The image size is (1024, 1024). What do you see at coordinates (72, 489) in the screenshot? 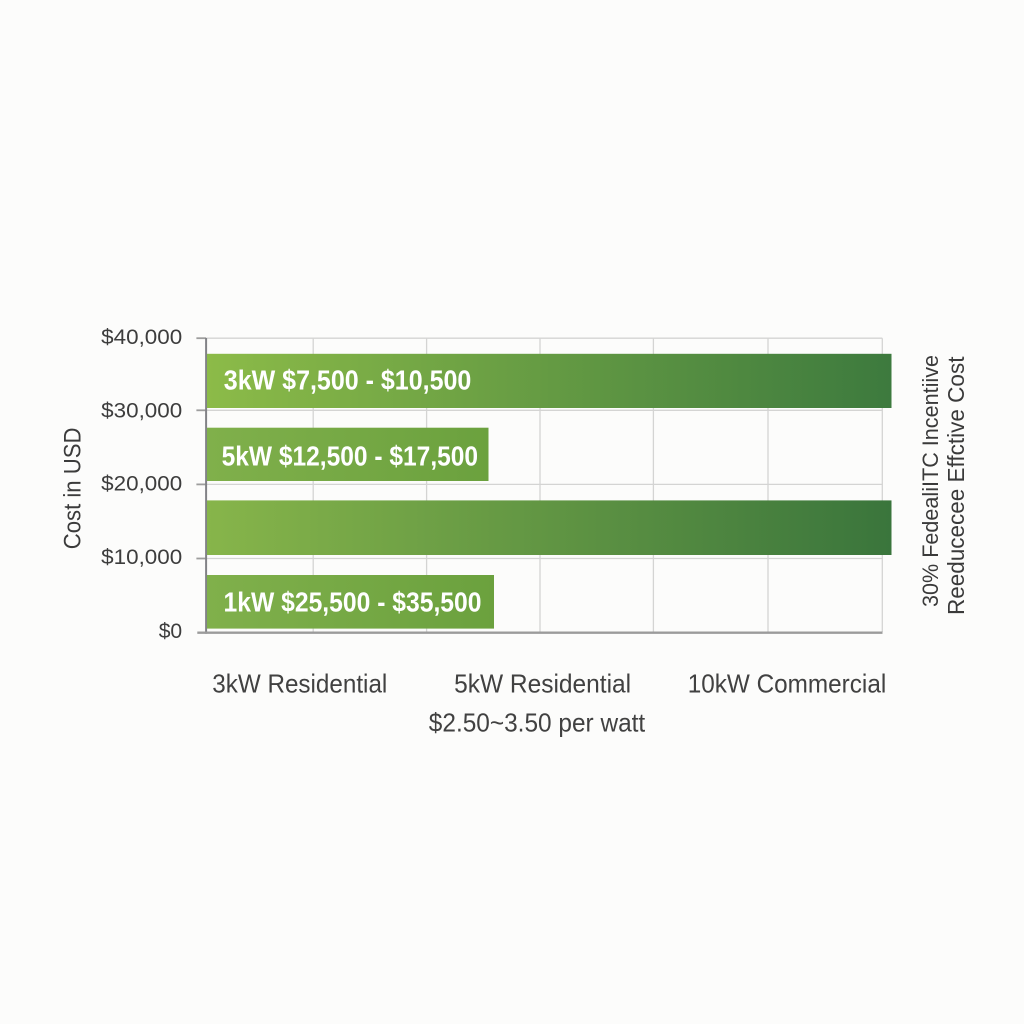
I see `svg-text: Cost in USD` at bounding box center [72, 489].